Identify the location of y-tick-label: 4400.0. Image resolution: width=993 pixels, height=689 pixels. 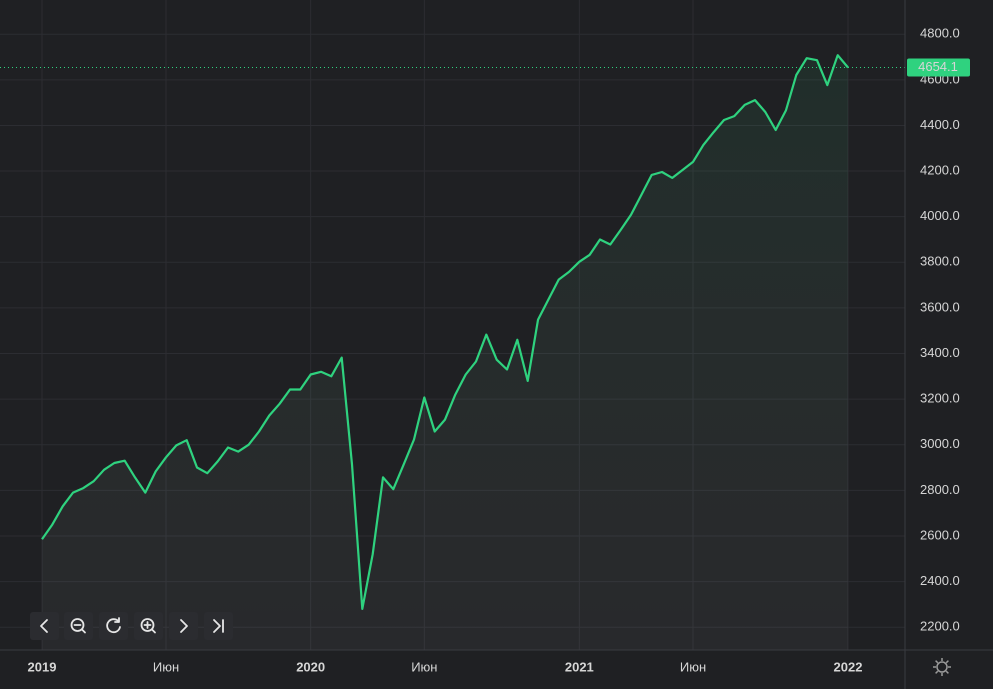
(940, 124).